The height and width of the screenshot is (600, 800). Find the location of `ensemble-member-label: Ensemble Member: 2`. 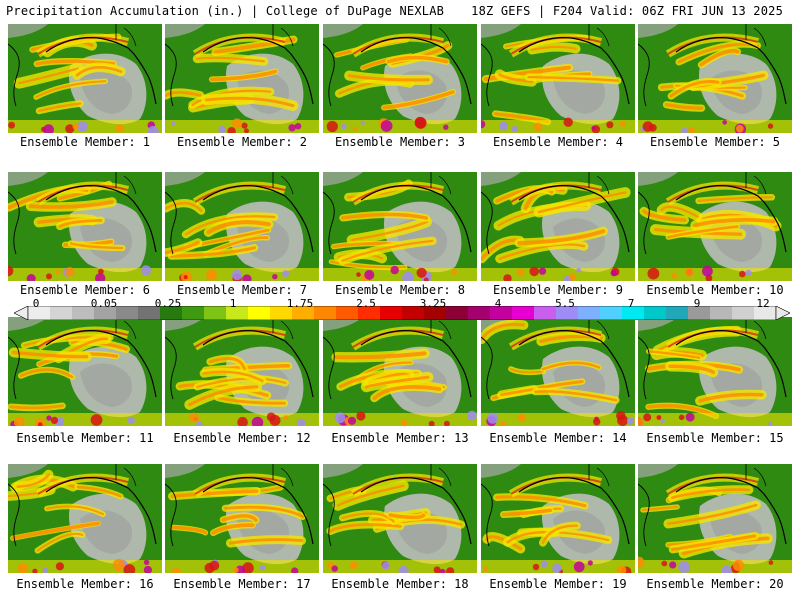

ensemble-member-label: Ensemble Member: 2 is located at coordinates (242, 142).